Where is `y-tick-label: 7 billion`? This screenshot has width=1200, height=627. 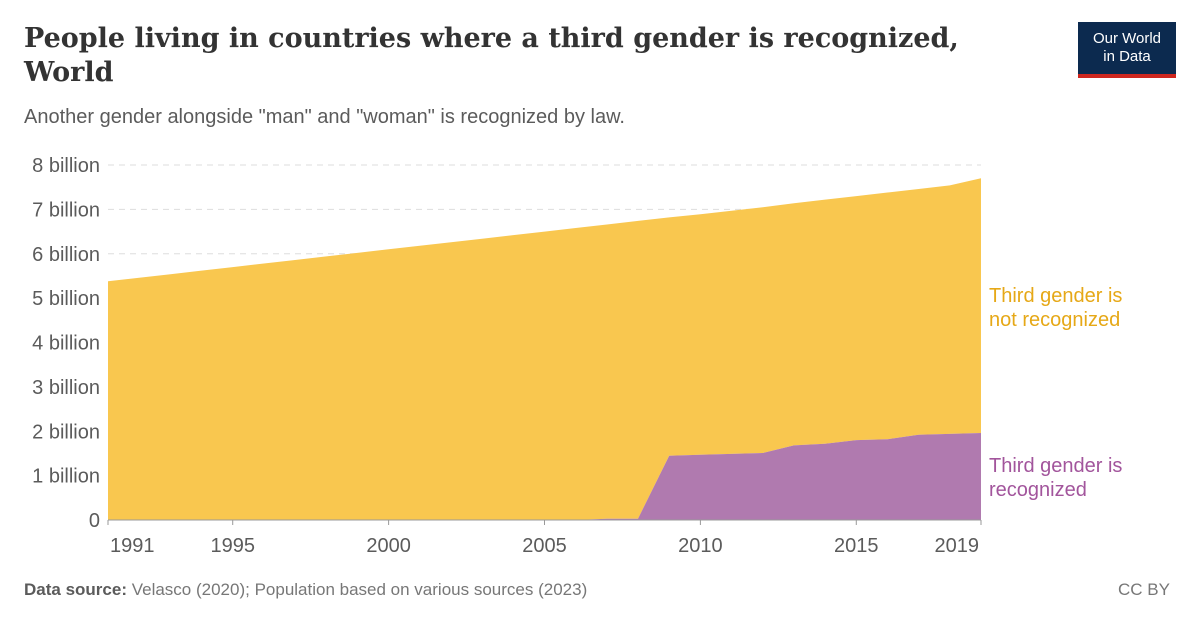 y-tick-label: 7 billion is located at coordinates (66, 210).